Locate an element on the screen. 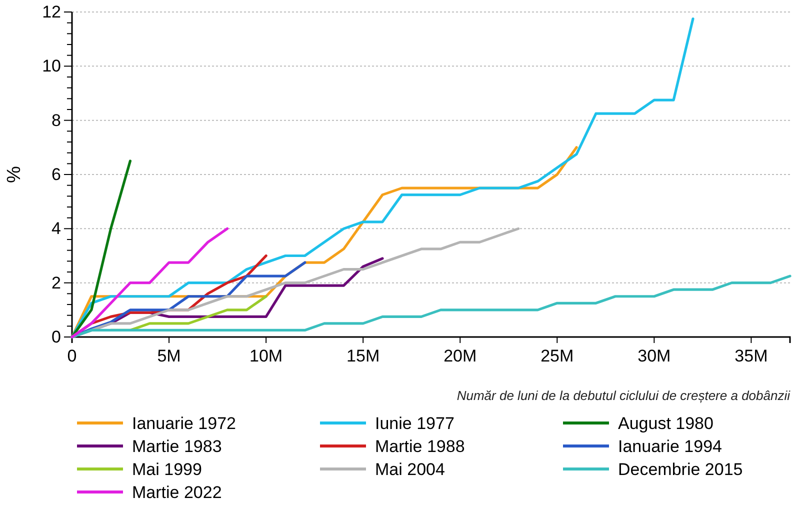 The width and height of the screenshot is (800, 505). y-tick-label: 10 is located at coordinates (51, 66).